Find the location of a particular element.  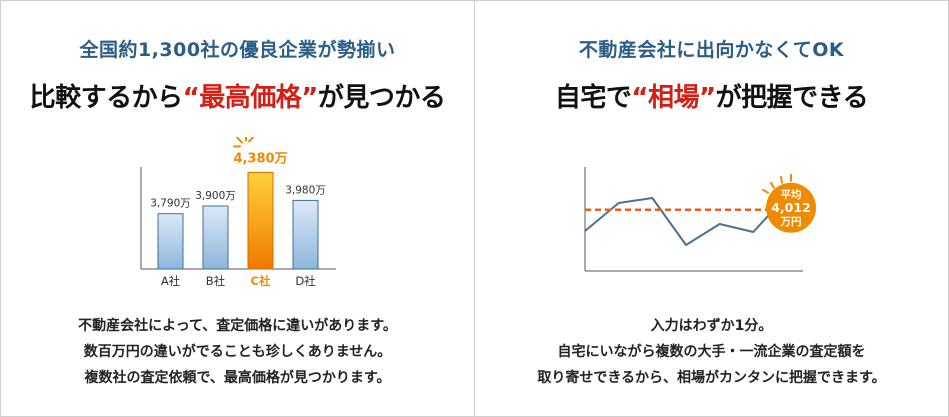

right-headline-pre: 自宅で is located at coordinates (593, 98).